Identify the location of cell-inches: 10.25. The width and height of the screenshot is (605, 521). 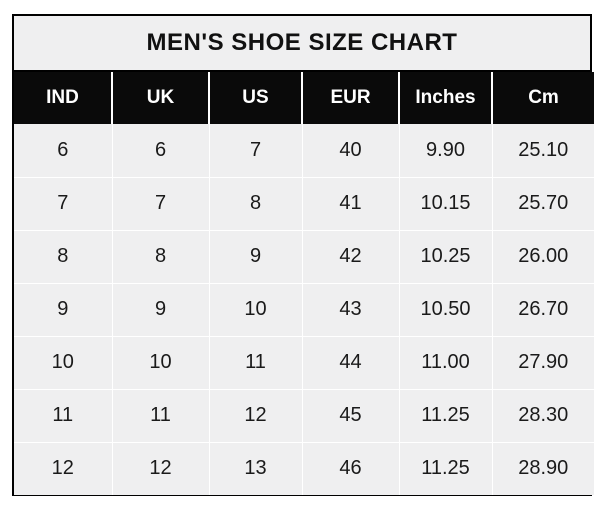
(446, 257).